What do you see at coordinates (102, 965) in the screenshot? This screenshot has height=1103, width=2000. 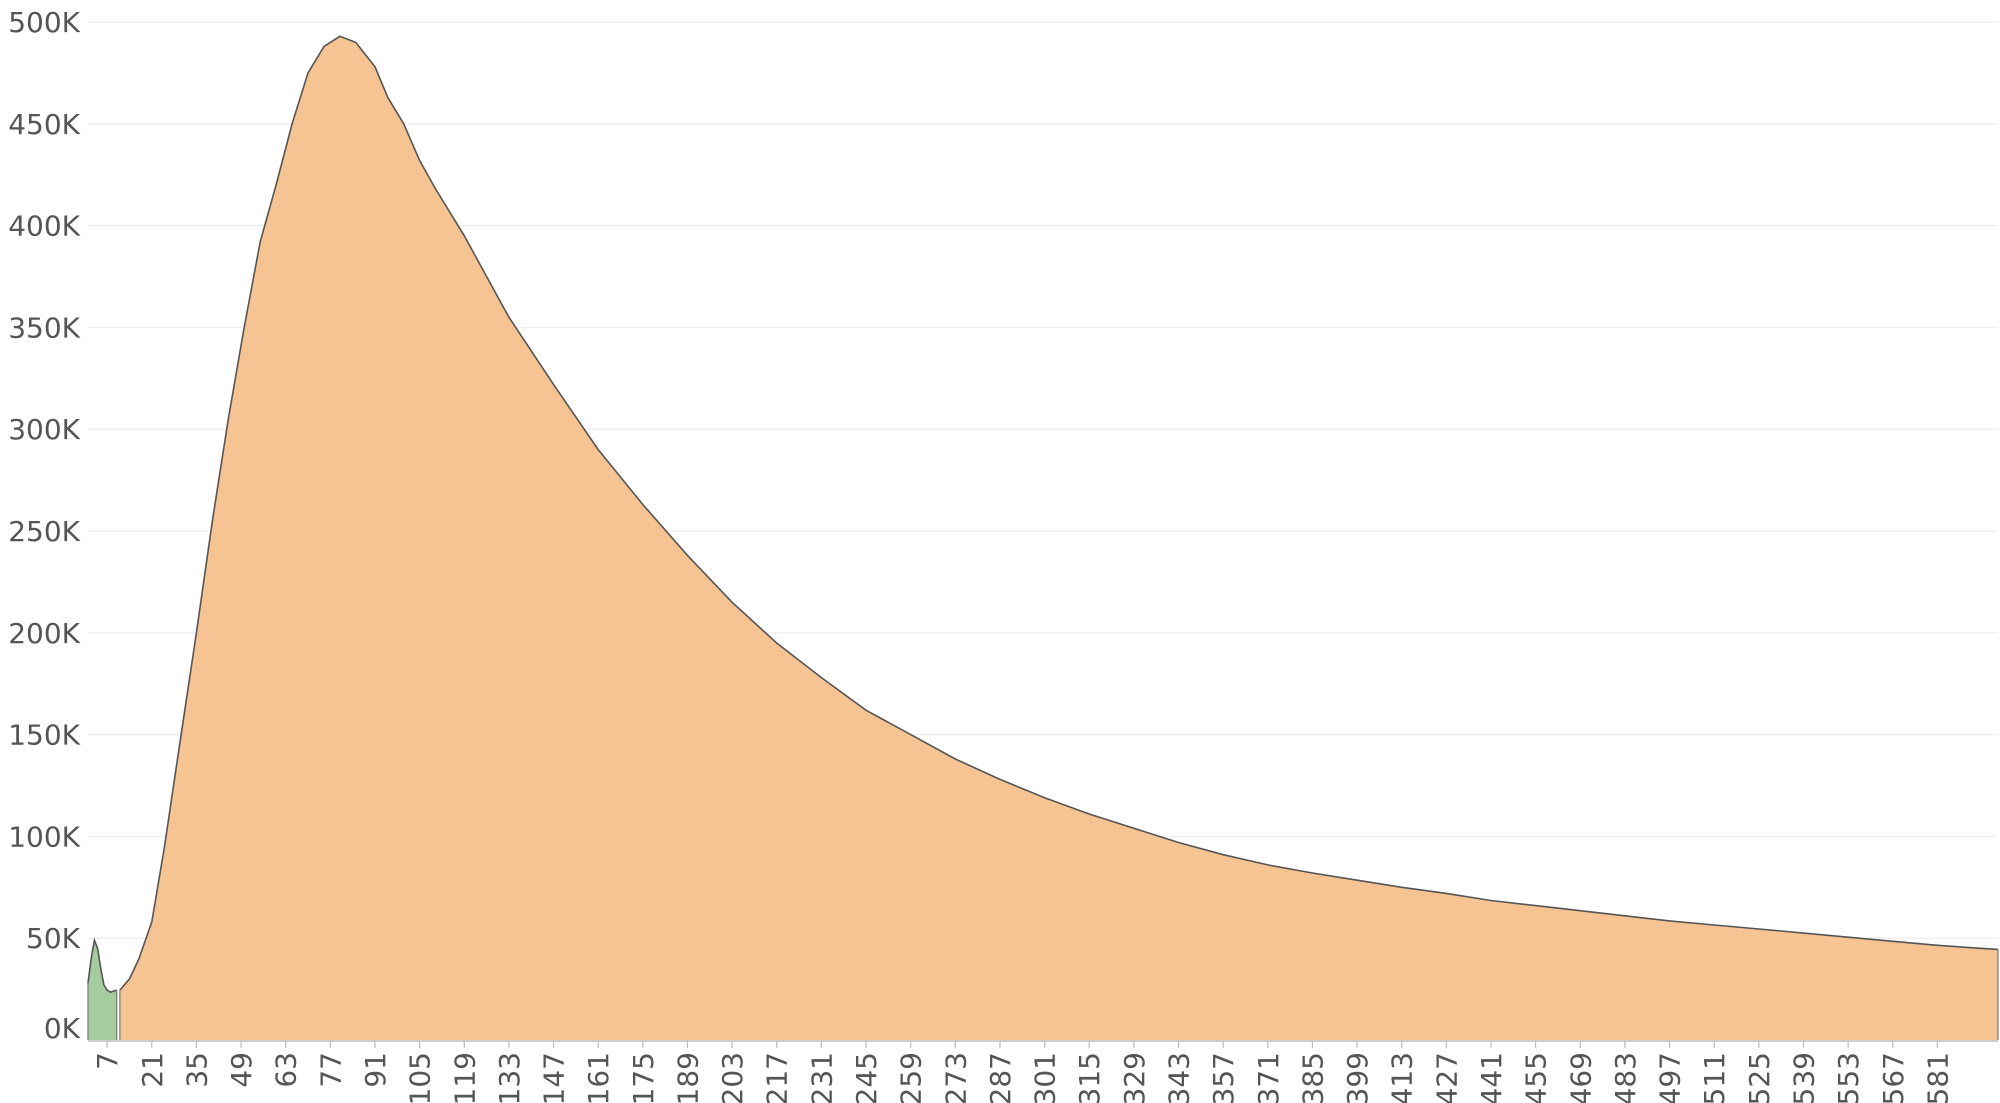 I see `area-series-1-outline` at bounding box center [102, 965].